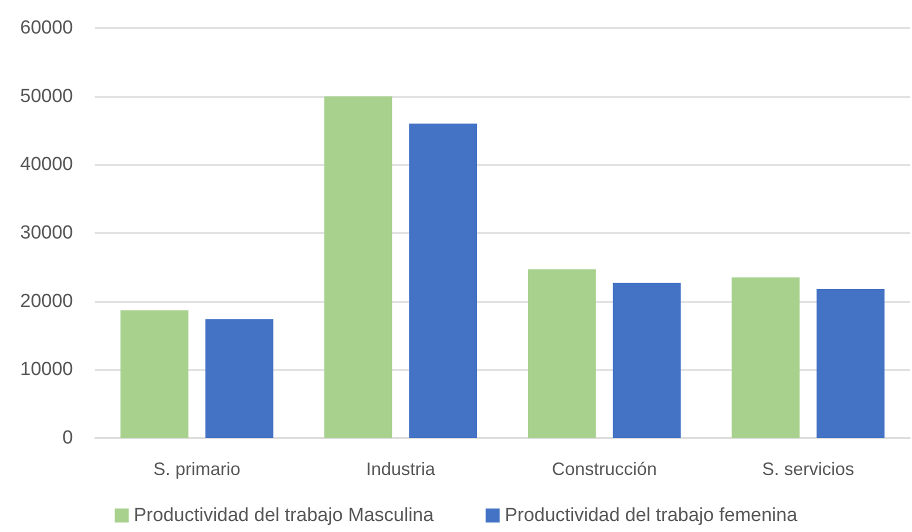 Image resolution: width=912 pixels, height=532 pixels. Describe the element at coordinates (67, 438) in the screenshot. I see `y-tick-label: 0` at that location.